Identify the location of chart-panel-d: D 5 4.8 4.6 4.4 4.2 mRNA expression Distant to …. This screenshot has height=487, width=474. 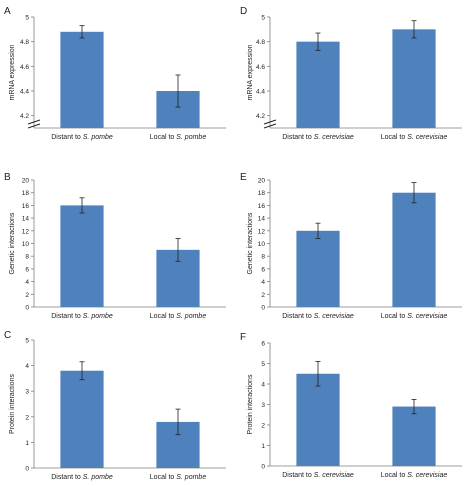
(351, 73).